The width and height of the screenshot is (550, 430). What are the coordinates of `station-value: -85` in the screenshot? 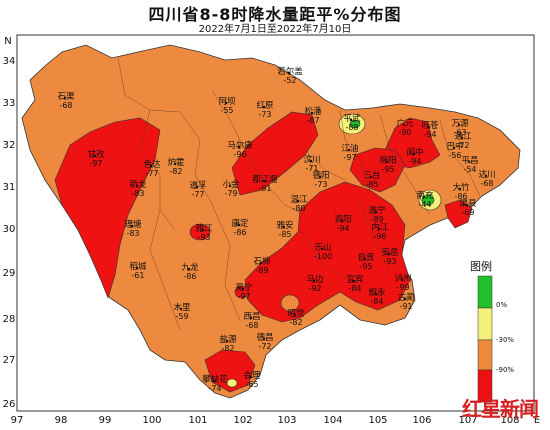 It's located at (284, 234).